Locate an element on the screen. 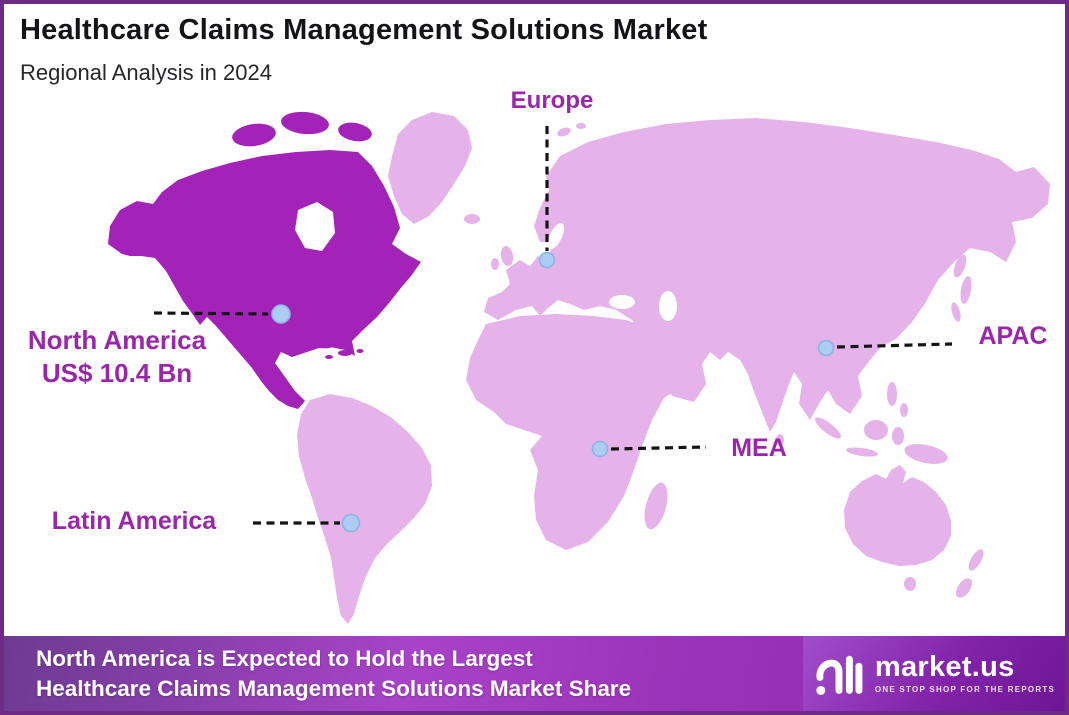  marker-mea is located at coordinates (600, 449).